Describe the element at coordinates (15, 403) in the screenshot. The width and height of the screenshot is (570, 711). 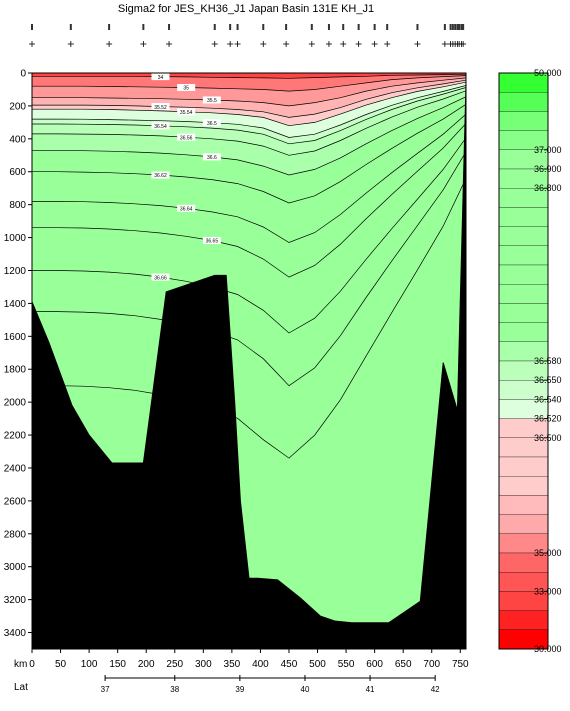
I see `y-tick-label: 2000` at that location.